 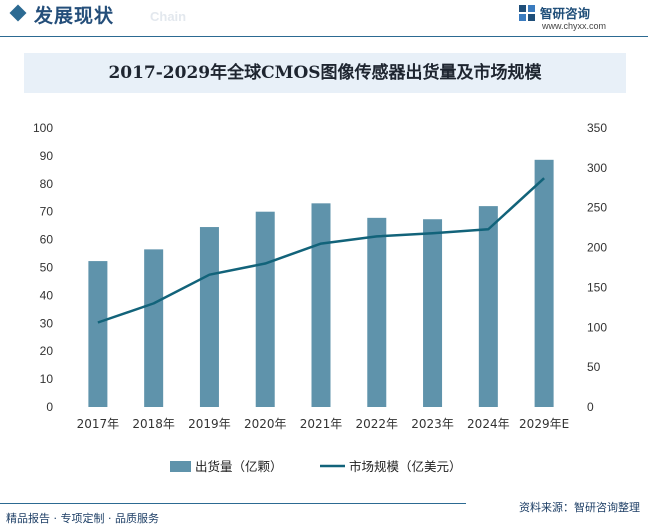 I want to click on bar-2018年, so click(x=154, y=328).